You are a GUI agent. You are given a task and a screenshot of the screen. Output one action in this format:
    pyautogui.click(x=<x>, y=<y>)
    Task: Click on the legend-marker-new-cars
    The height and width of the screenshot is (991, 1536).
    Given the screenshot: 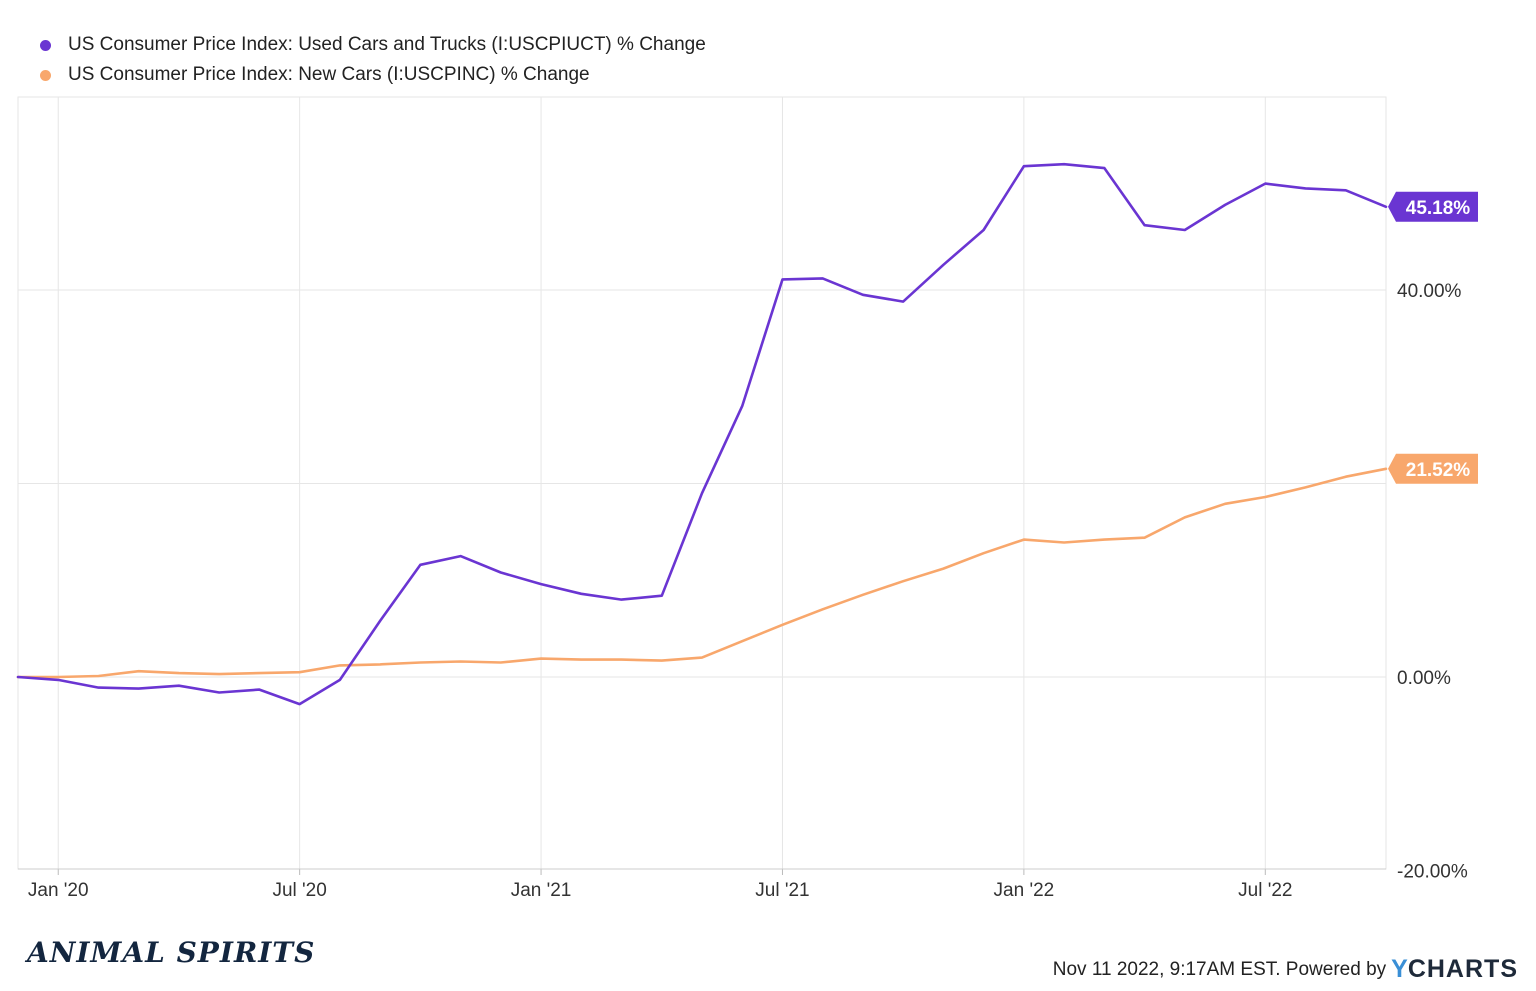 What is the action you would take?
    pyautogui.click(x=45, y=75)
    